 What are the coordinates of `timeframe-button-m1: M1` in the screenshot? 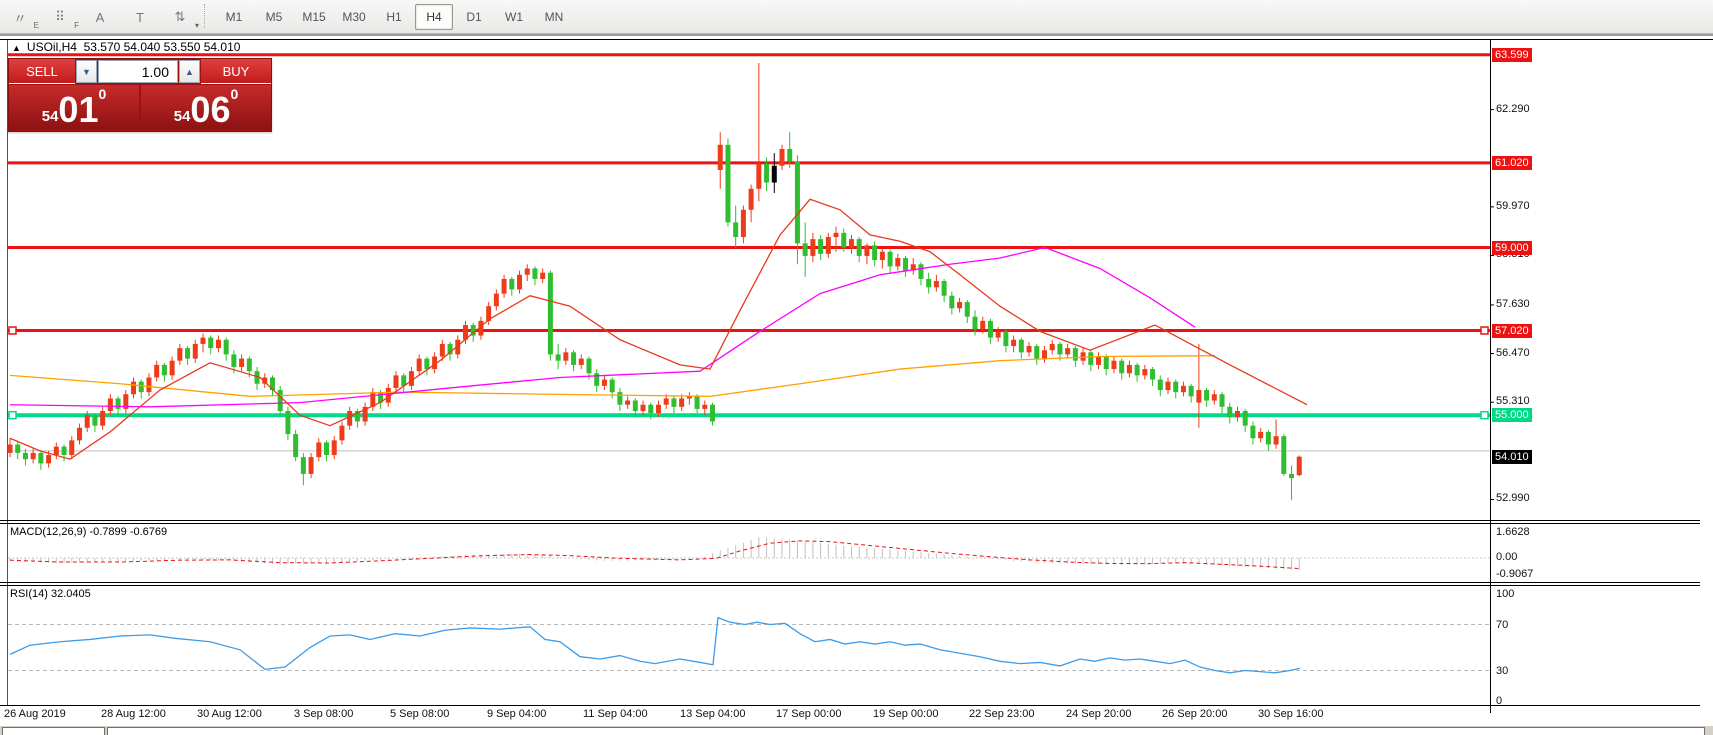 It's located at (234, 17).